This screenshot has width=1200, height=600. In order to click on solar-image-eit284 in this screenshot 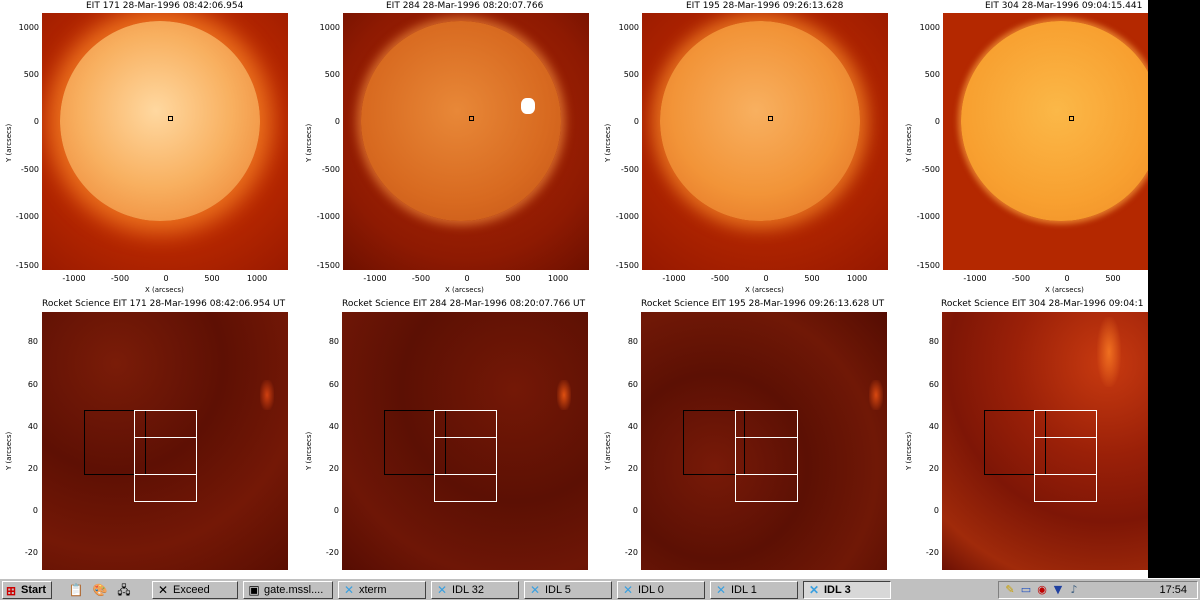, I will do `click(466, 141)`.